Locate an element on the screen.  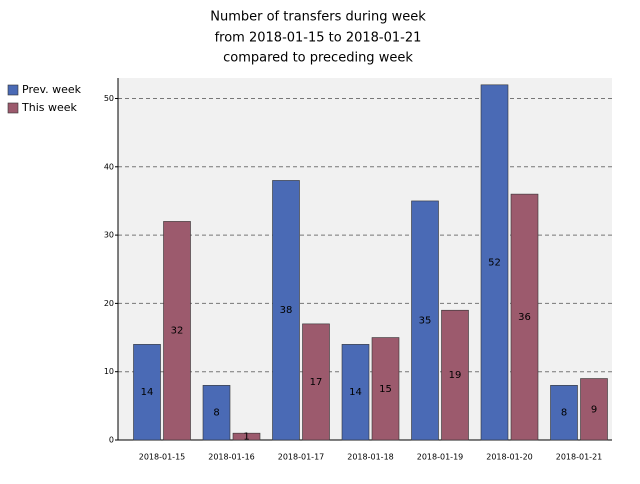
legend-label: This week is located at coordinates (49, 107).